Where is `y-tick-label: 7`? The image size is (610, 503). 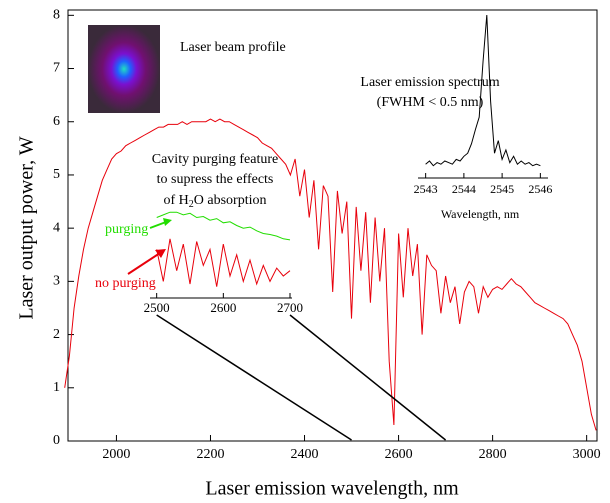 y-tick-label: 7 is located at coordinates (56, 68).